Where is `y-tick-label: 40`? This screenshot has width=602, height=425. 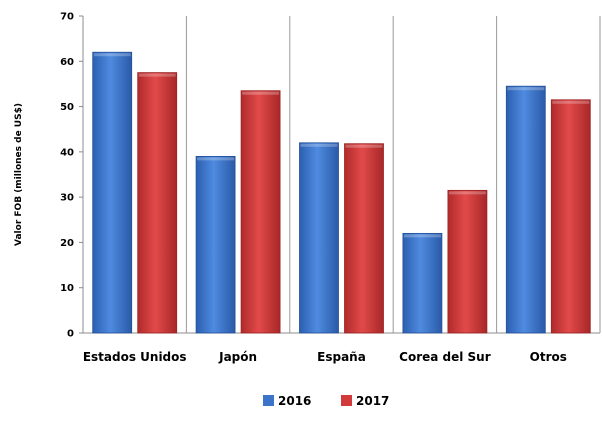 y-tick-label: 40 is located at coordinates (67, 152).